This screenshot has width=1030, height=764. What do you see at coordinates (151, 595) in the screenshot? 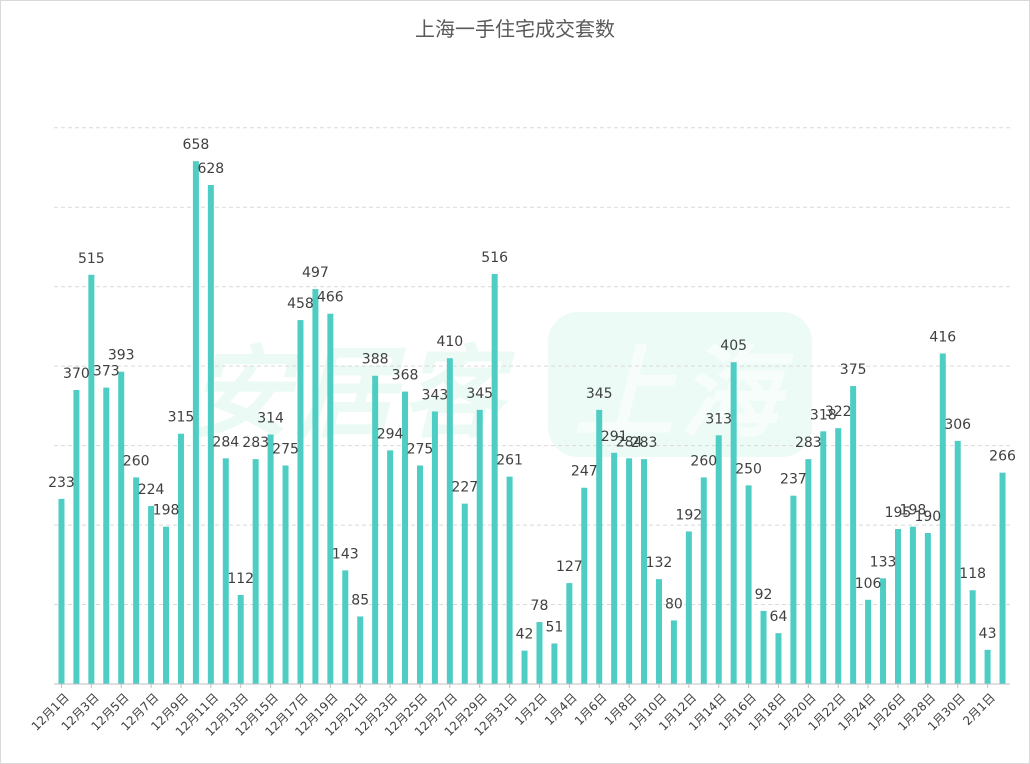
I see `bar-12月7日` at bounding box center [151, 595].